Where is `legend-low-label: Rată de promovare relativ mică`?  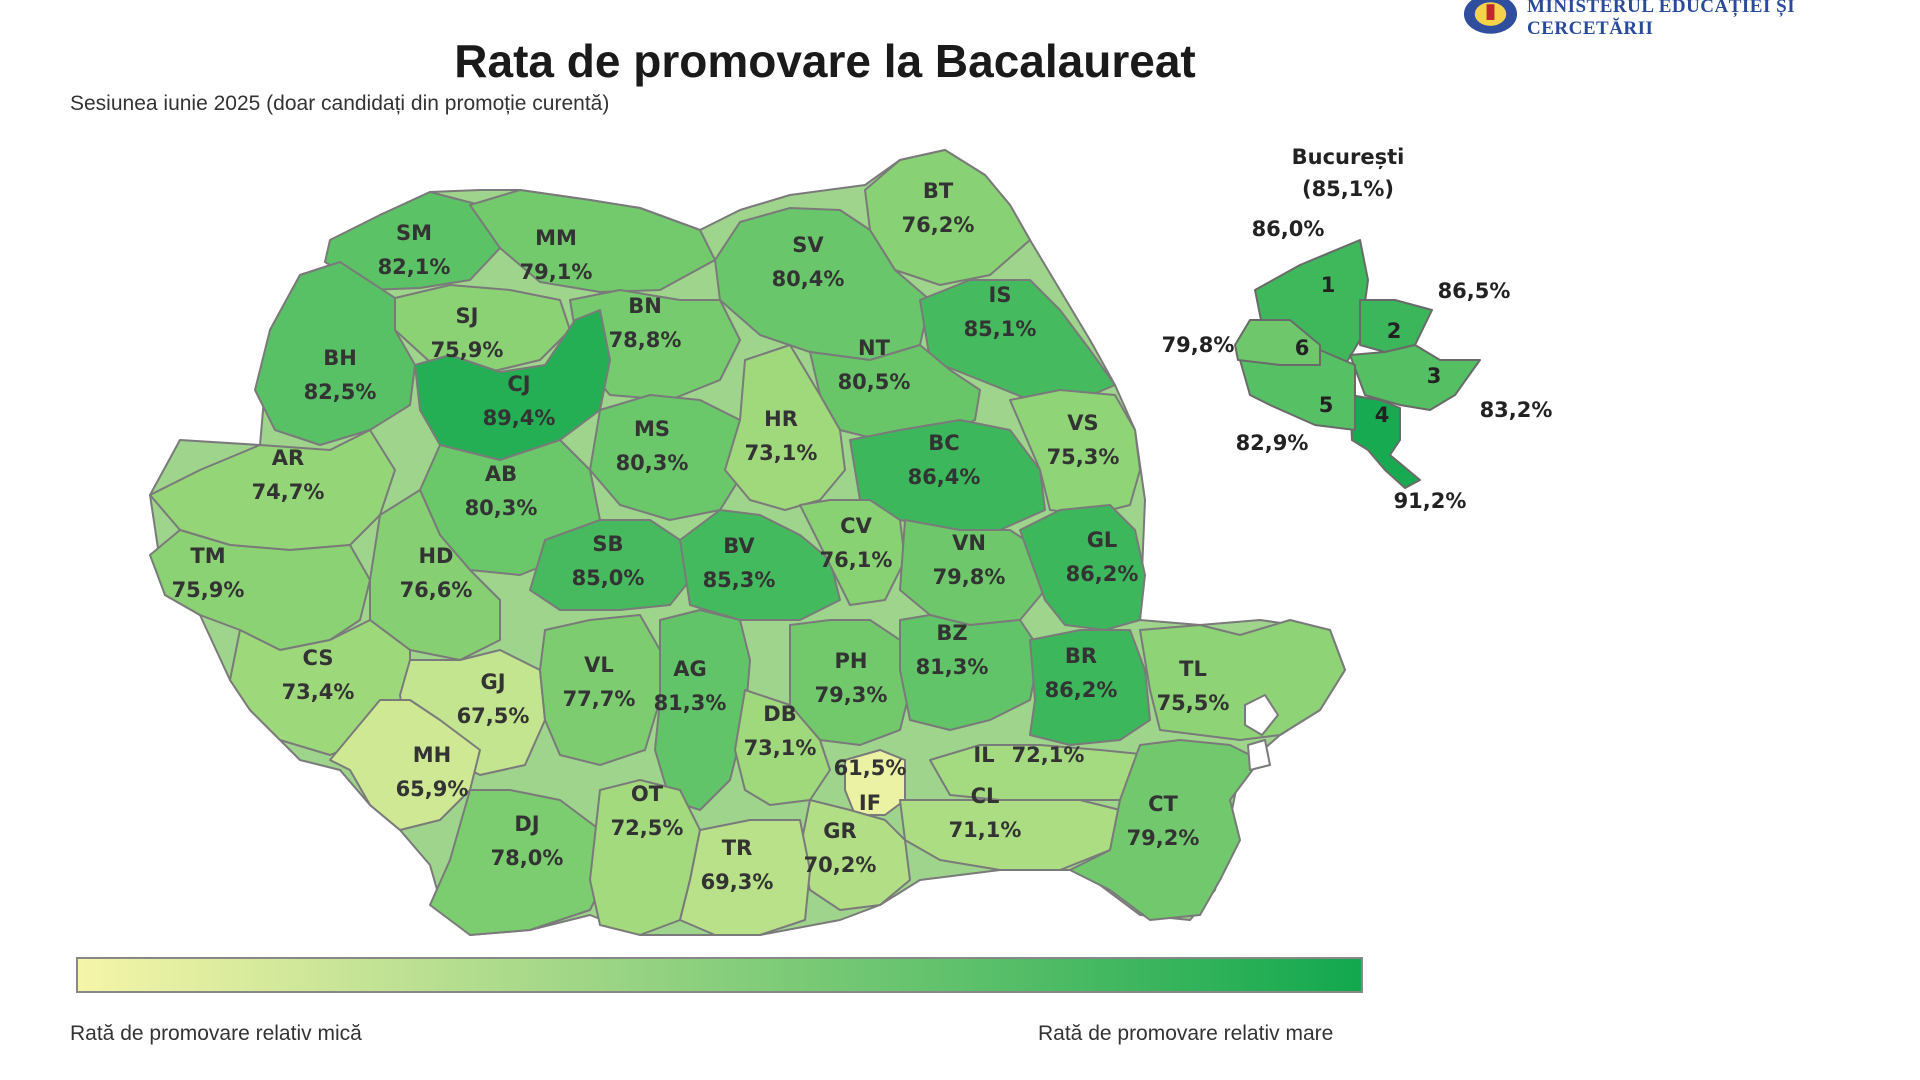 legend-low-label: Rată de promovare relativ mică is located at coordinates (216, 1033).